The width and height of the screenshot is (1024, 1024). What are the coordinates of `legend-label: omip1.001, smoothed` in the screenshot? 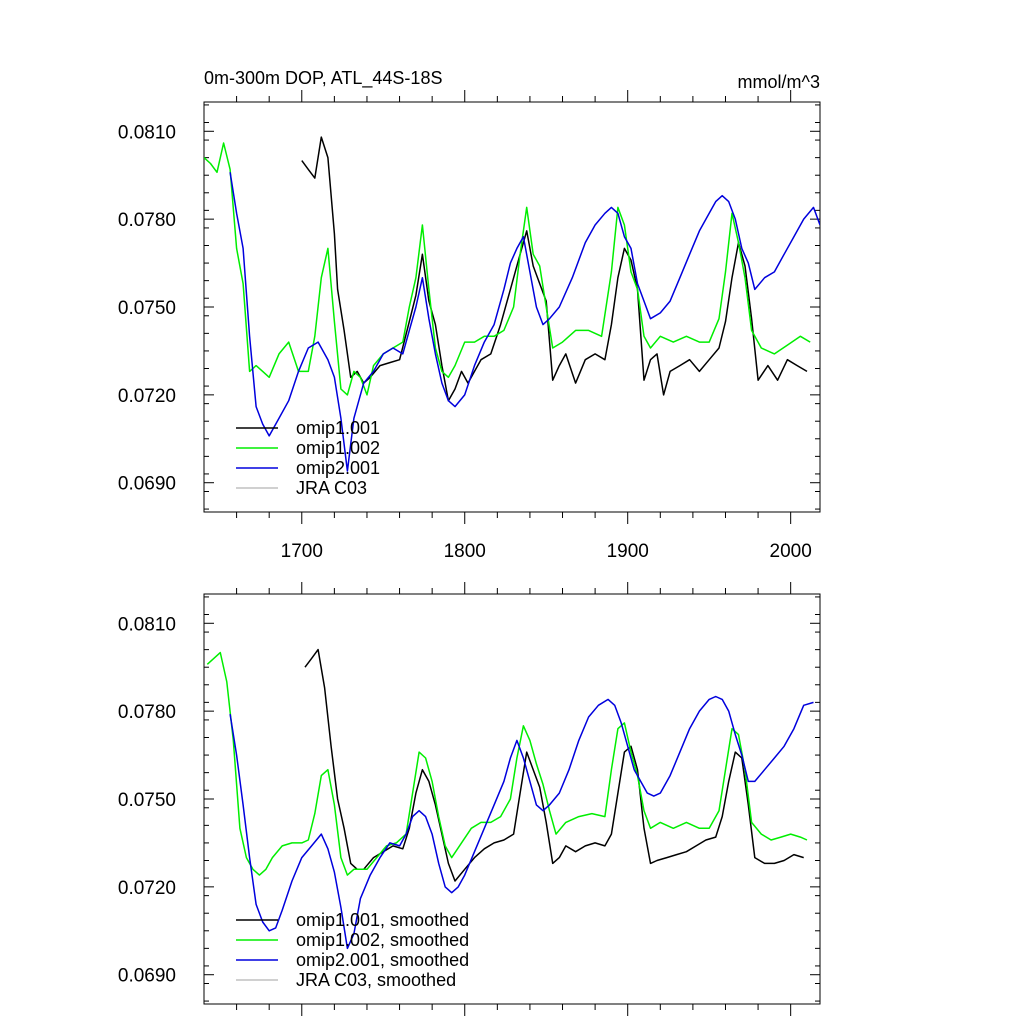 It's located at (382, 920).